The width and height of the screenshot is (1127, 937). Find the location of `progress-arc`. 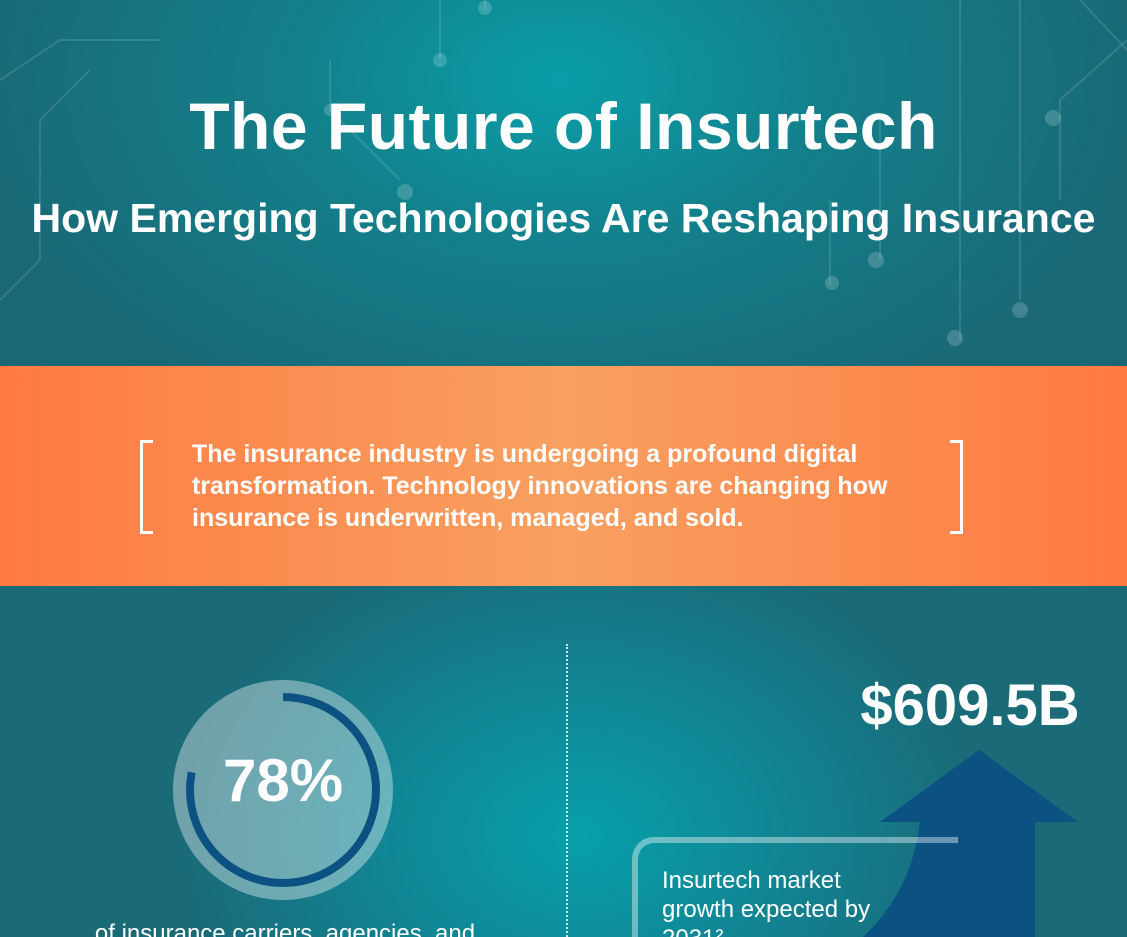

progress-arc is located at coordinates (283, 790).